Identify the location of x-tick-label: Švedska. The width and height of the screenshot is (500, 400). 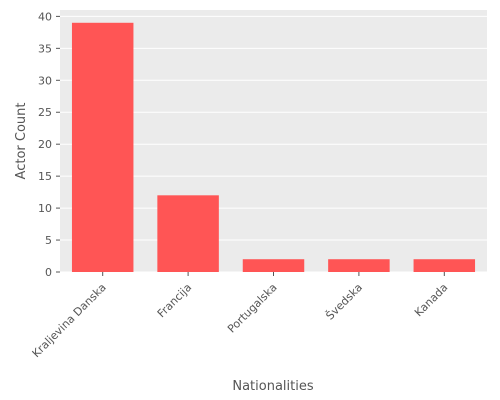
(344, 302).